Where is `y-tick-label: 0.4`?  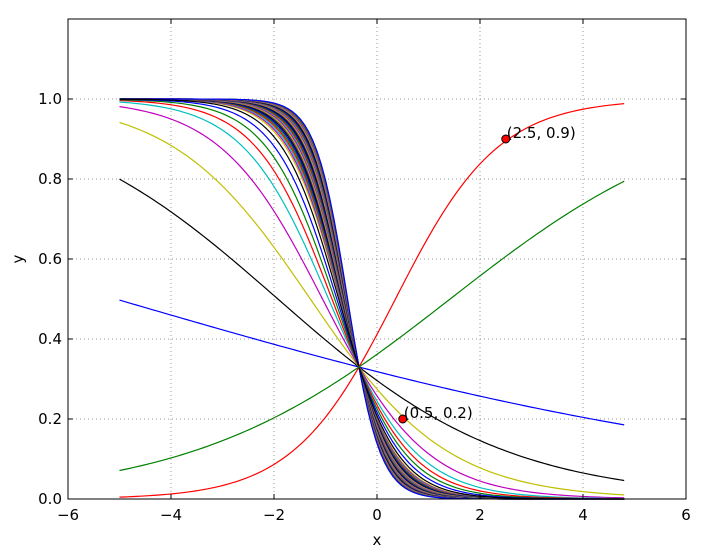
y-tick-label: 0.4 is located at coordinates (50, 339).